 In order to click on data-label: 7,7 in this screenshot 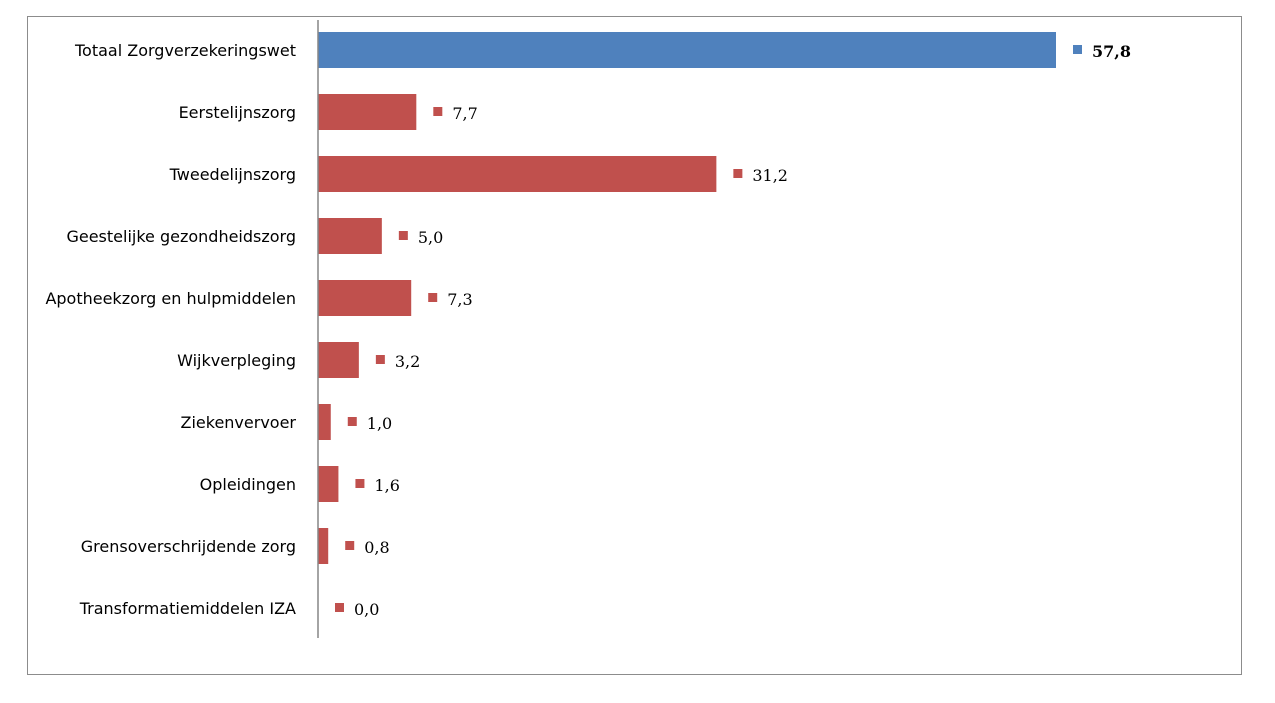, I will do `click(464, 113)`.